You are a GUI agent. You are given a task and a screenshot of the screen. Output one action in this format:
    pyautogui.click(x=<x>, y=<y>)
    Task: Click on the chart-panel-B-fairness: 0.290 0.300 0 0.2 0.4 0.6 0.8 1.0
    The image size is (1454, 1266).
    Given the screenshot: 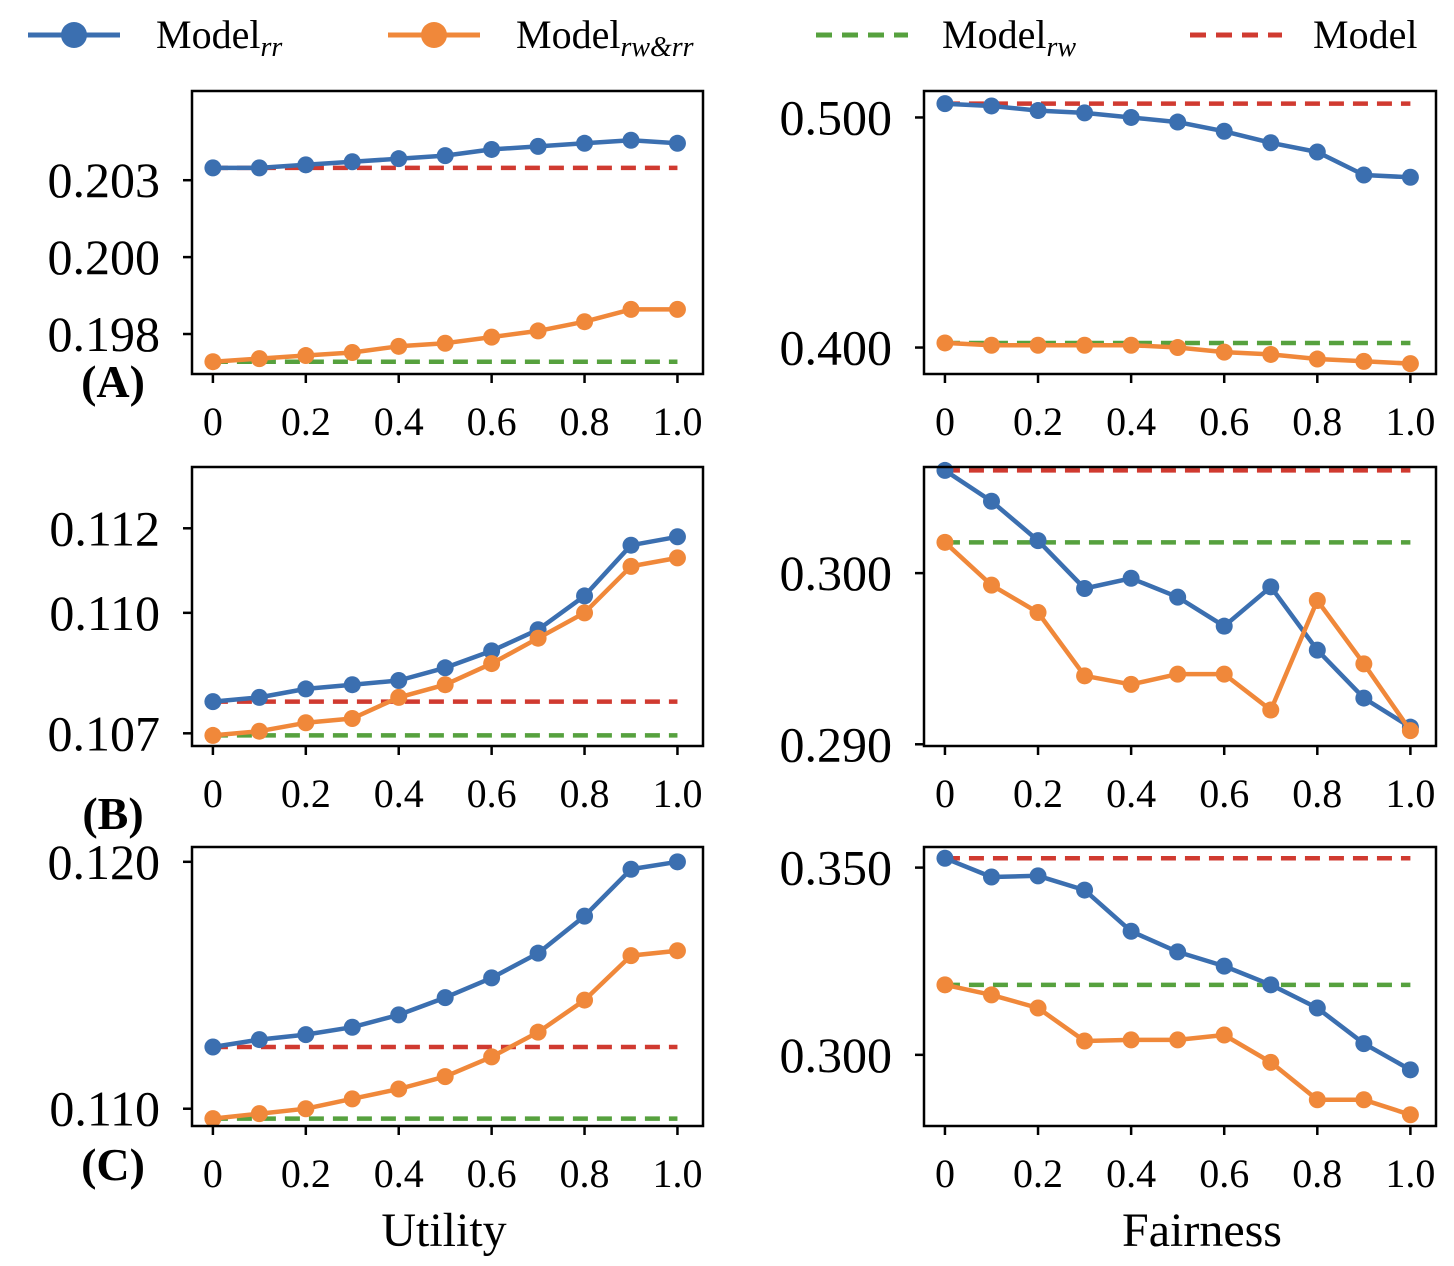 What is the action you would take?
    pyautogui.click(x=1109, y=638)
    